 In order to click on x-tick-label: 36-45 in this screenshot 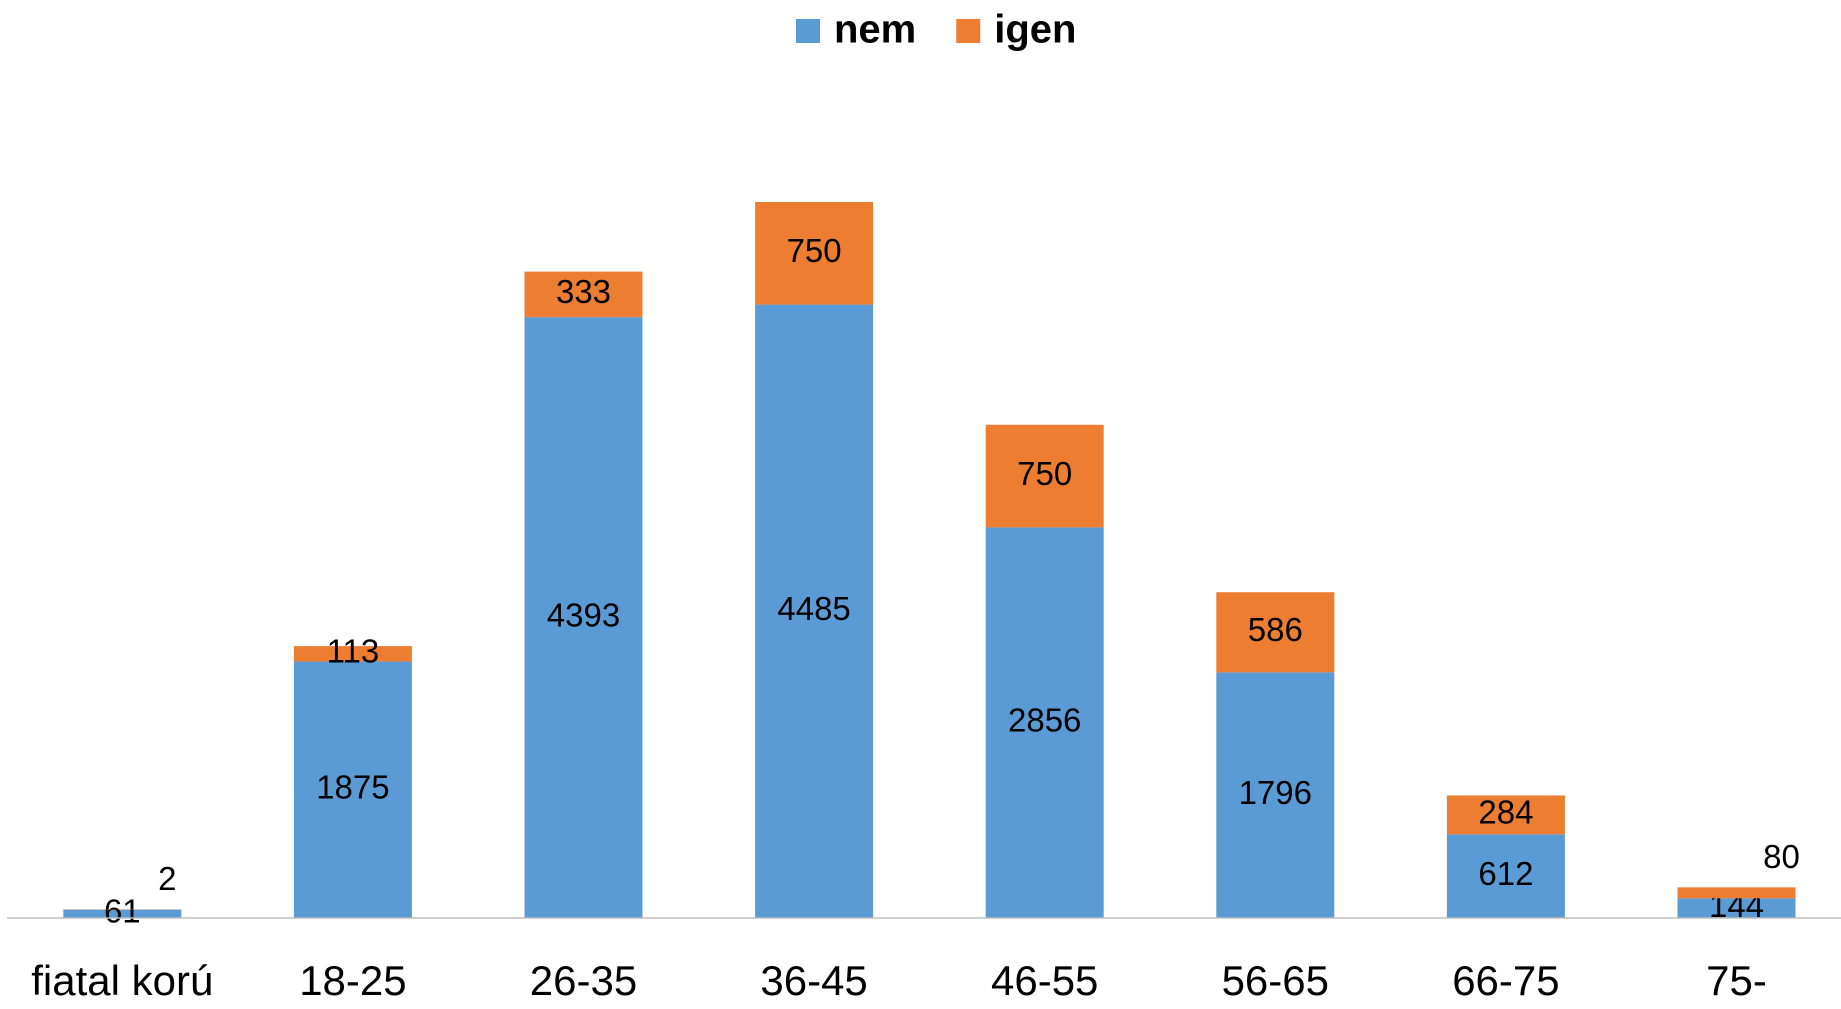, I will do `click(813, 980)`.